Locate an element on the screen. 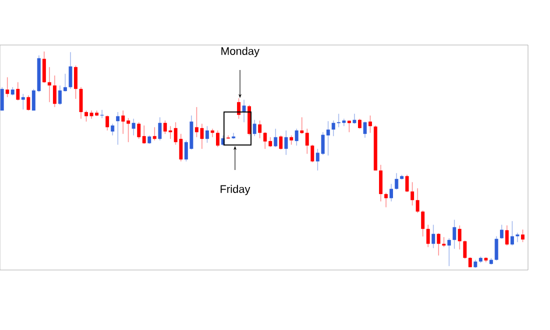  annotation: Friday is located at coordinates (235, 190).